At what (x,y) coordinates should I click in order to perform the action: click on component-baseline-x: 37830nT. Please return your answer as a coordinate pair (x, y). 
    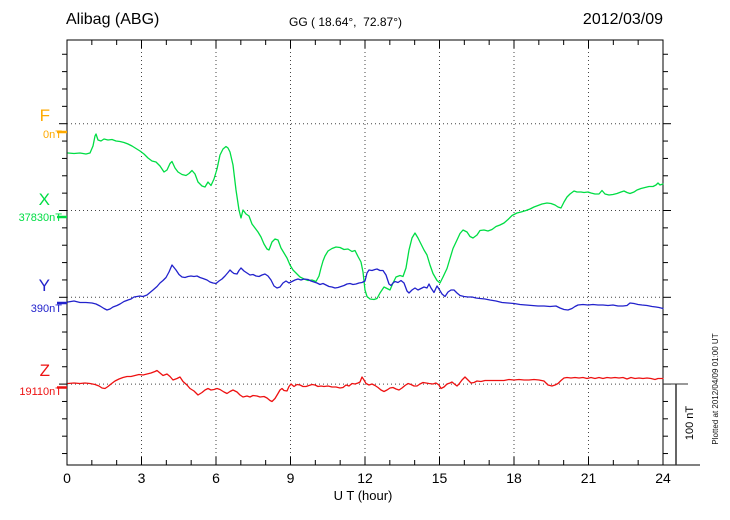
    Looking at the image, I should click on (40, 218).